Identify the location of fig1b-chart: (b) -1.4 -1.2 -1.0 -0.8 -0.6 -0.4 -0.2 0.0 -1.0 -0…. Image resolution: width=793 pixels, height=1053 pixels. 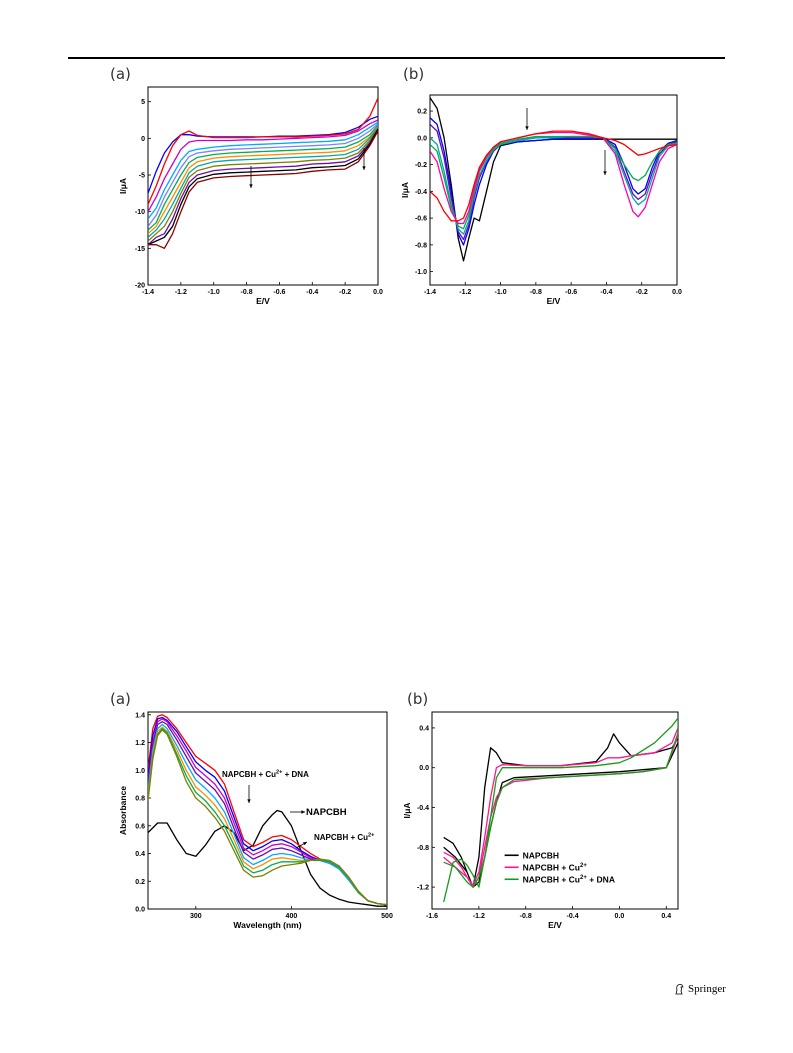
(541, 185).